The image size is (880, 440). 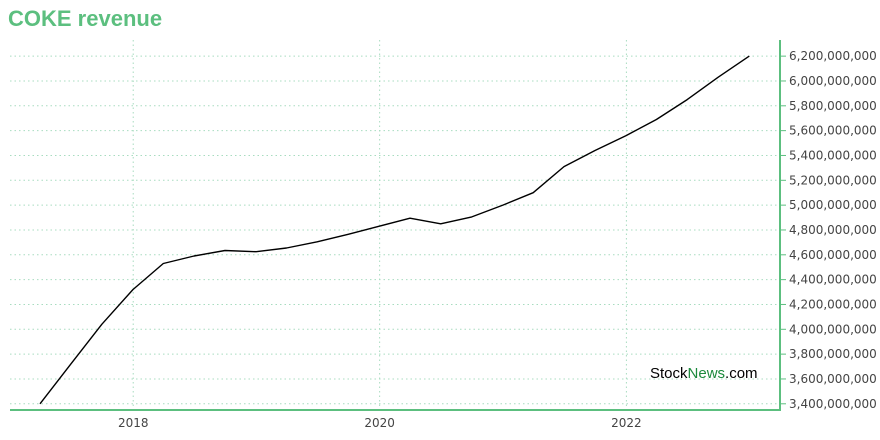 I want to click on y-tick-label: 3,600,000,000, so click(x=833, y=379).